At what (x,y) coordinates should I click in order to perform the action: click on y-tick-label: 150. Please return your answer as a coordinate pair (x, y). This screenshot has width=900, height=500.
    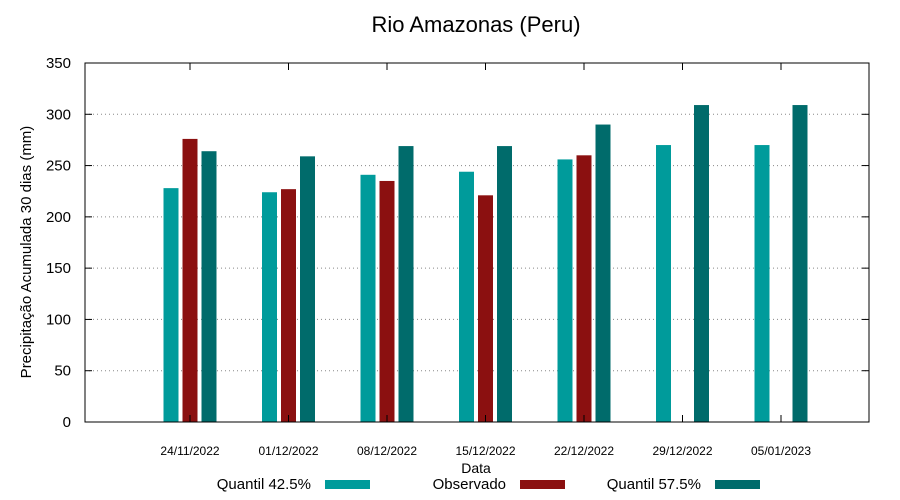
    Looking at the image, I should click on (58, 268).